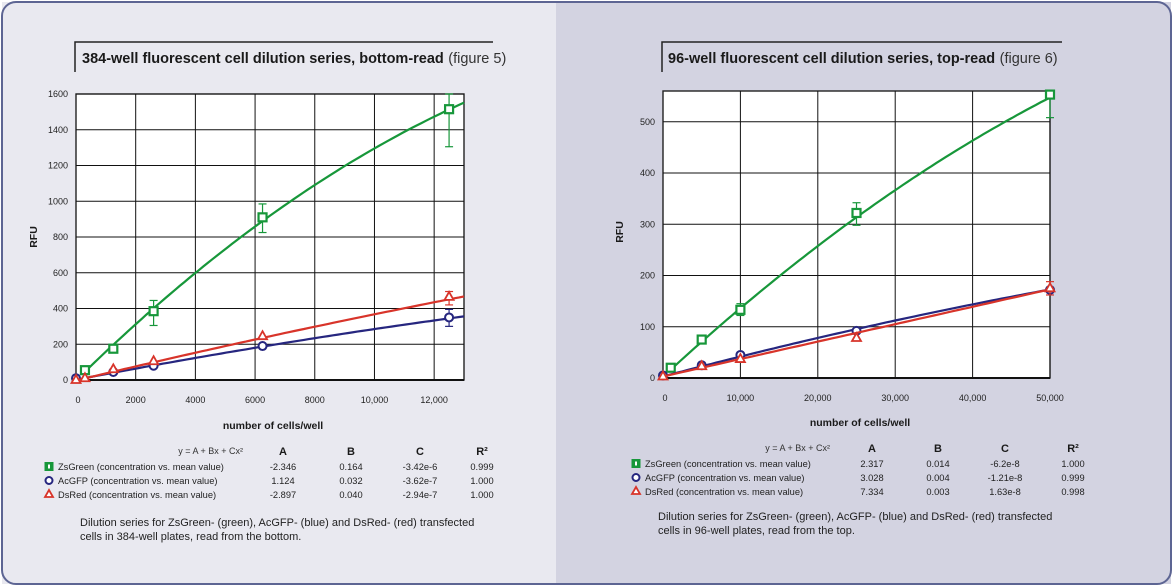  I want to click on chart-1-header-a: A, so click(283, 452).